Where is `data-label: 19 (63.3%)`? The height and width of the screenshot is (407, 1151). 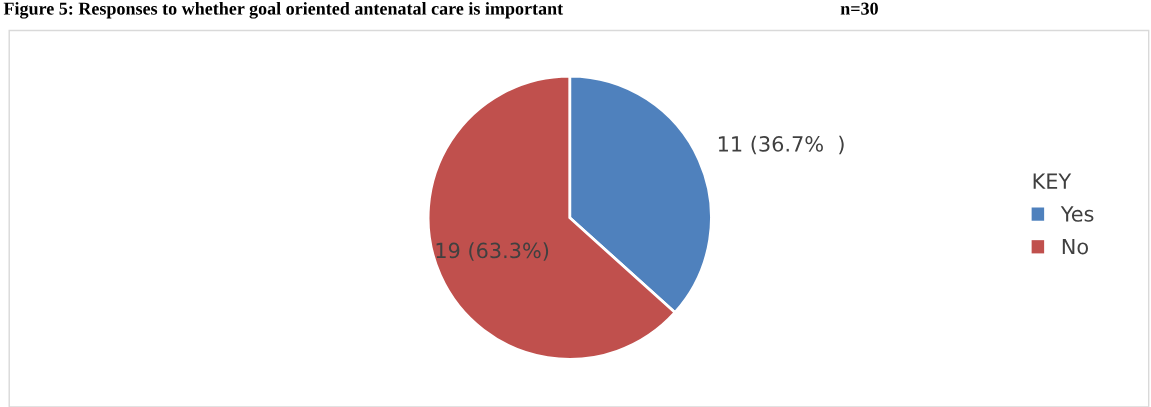
data-label: 19 (63.3%) is located at coordinates (492, 251).